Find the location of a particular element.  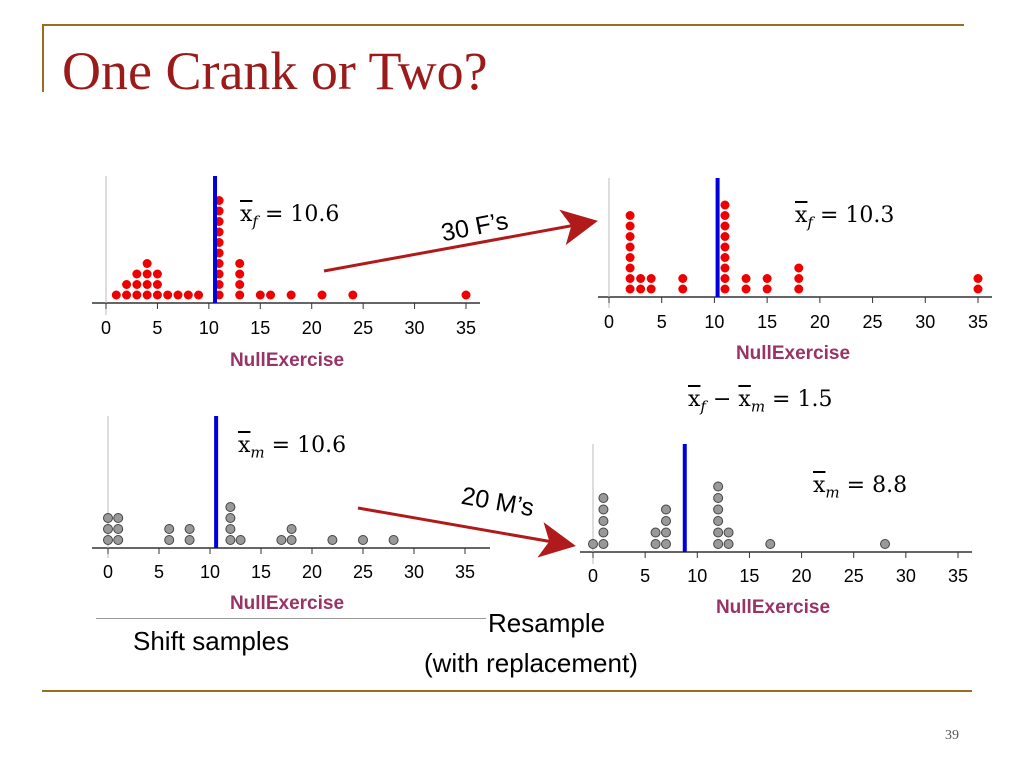

caption-divider is located at coordinates (291, 618).